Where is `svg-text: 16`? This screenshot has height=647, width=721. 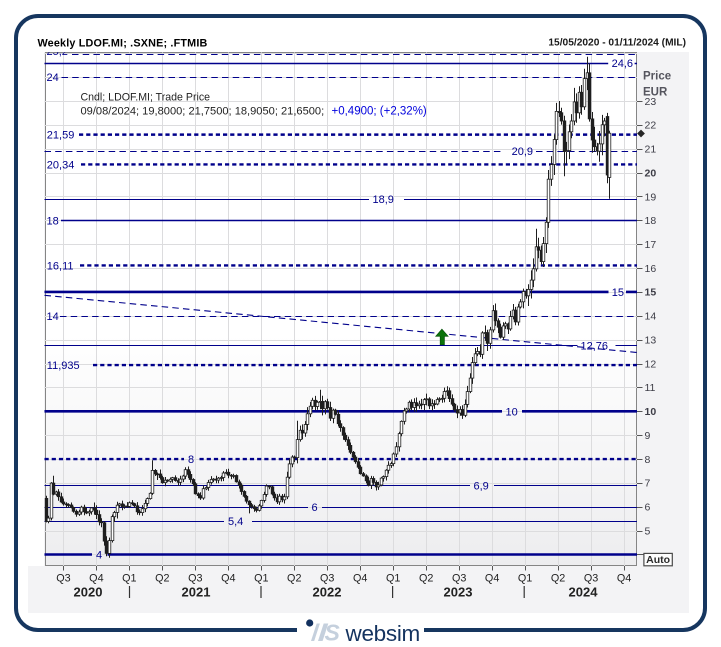
svg-text: 16 is located at coordinates (651, 269).